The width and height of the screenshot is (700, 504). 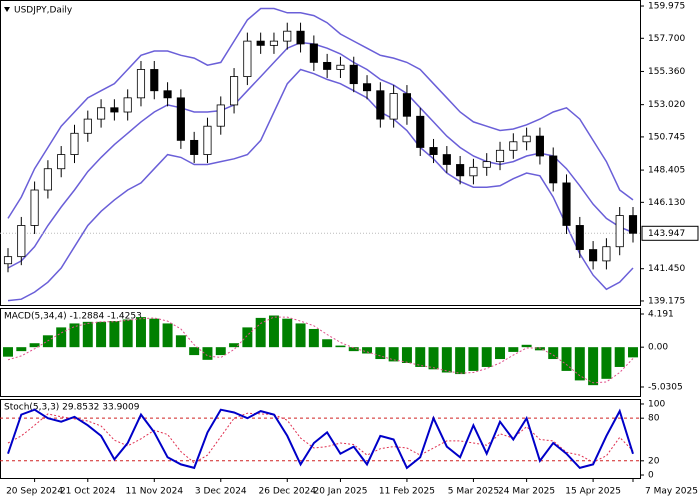 What do you see at coordinates (656, 404) in the screenshot?
I see `y-tick-label: 100` at bounding box center [656, 404].